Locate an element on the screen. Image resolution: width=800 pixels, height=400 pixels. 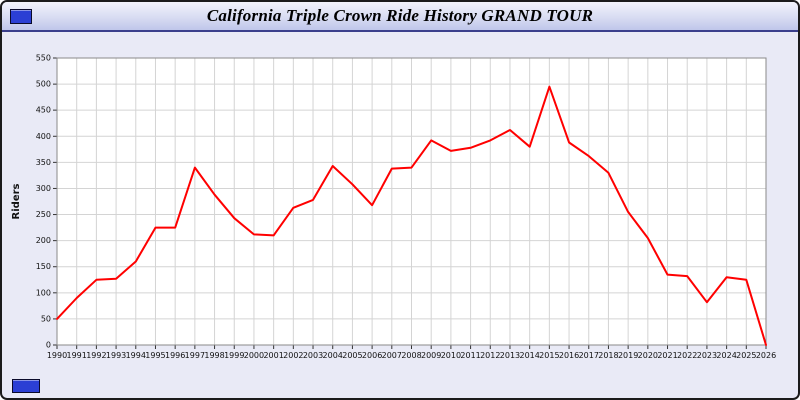
svg-text: 2024 is located at coordinates (726, 355).